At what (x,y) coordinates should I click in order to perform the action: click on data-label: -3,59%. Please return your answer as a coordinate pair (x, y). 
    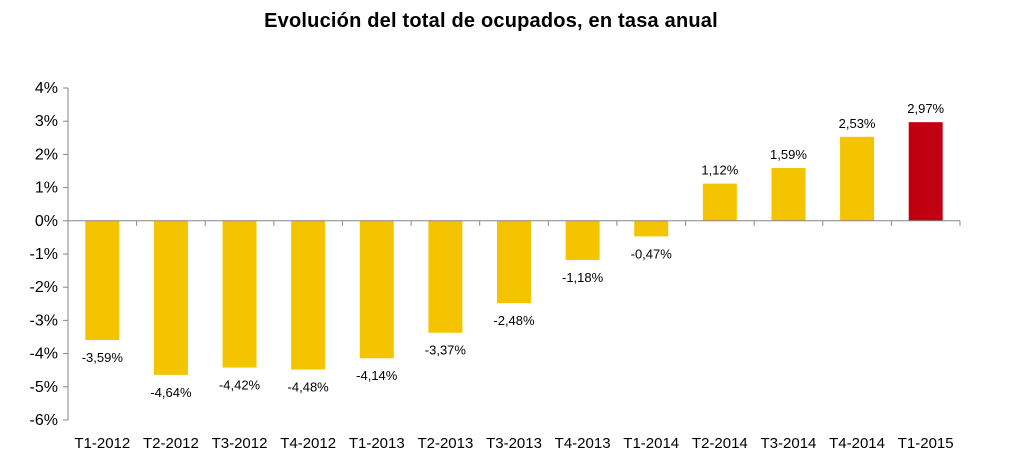
    Looking at the image, I should click on (103, 357).